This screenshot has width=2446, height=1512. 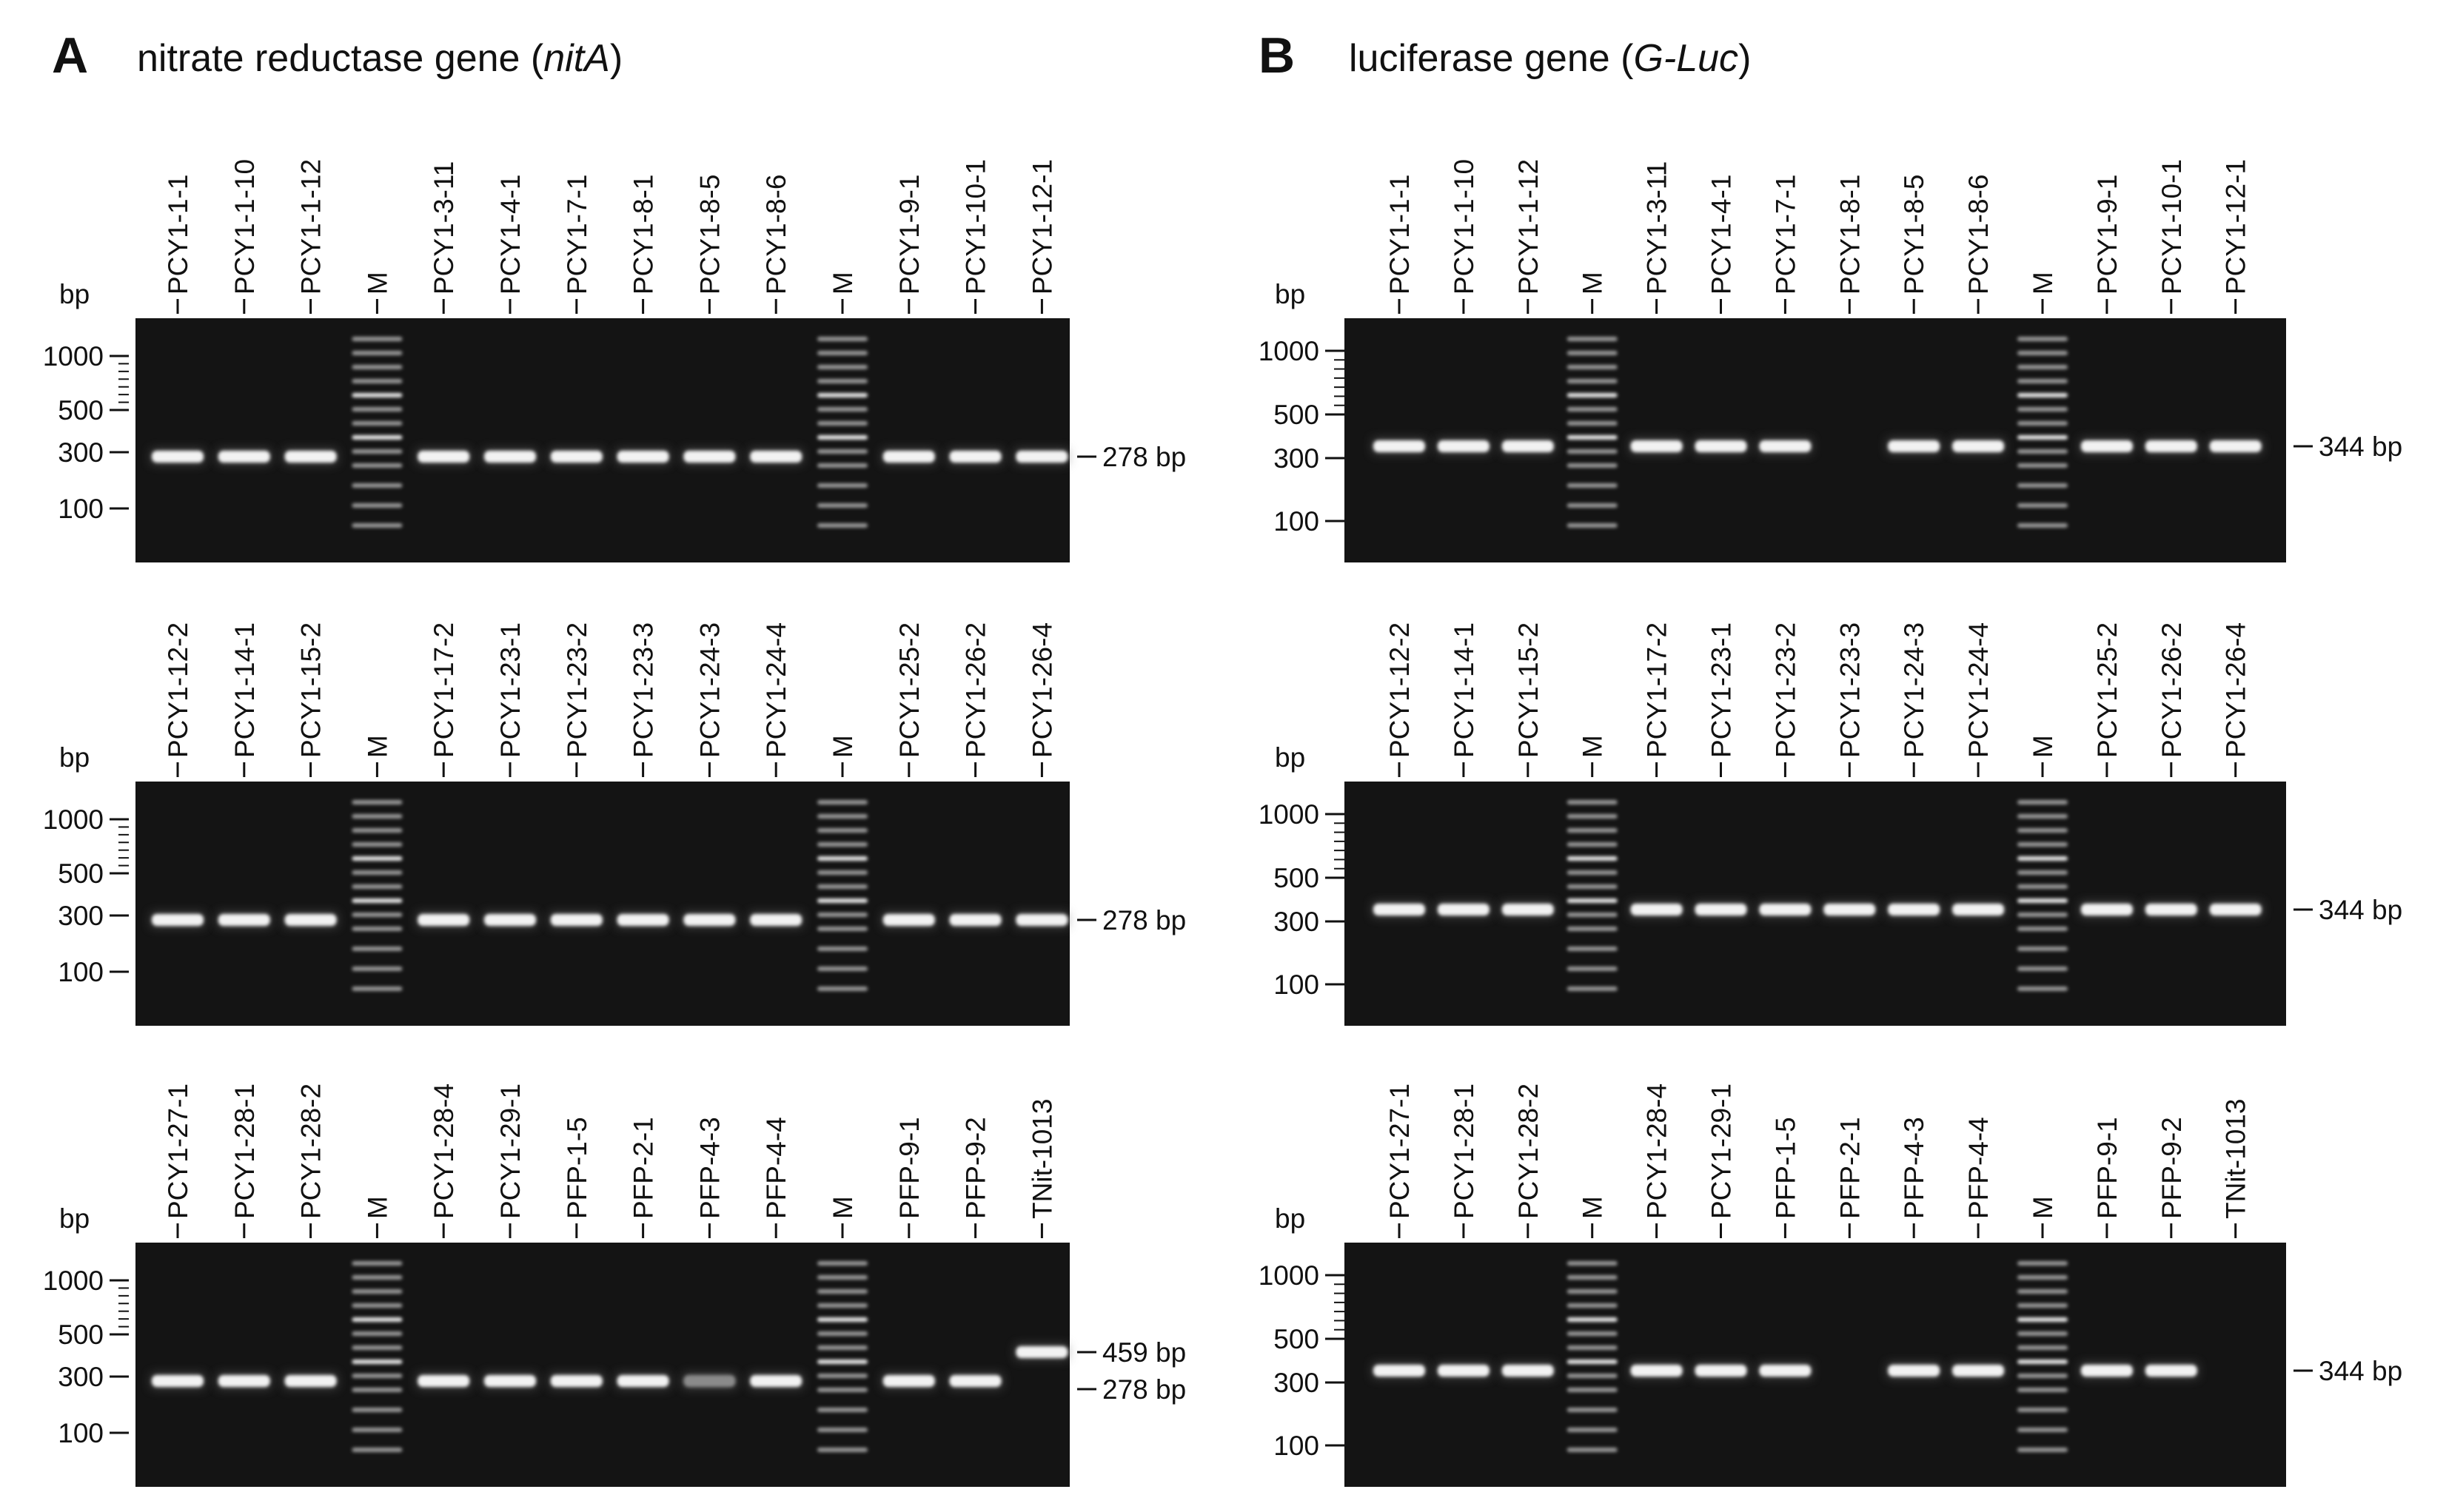 What do you see at coordinates (510, 690) in the screenshot?
I see `lane-label: PCY1-23-1` at bounding box center [510, 690].